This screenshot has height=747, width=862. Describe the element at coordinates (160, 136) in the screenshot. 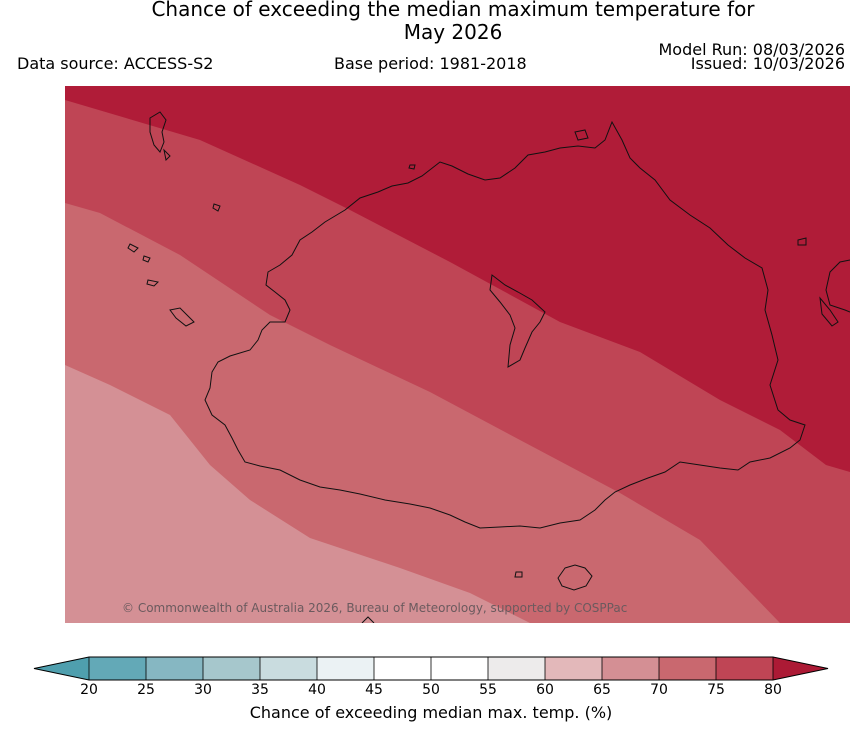

I see `north-islet-cluster` at that location.